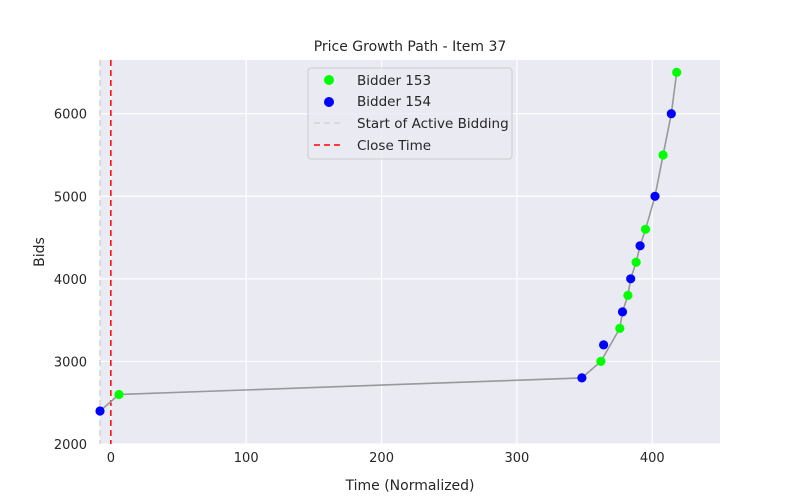 Image resolution: width=800 pixels, height=500 pixels. Describe the element at coordinates (70, 445) in the screenshot. I see `y-tick-label: 2000` at that location.